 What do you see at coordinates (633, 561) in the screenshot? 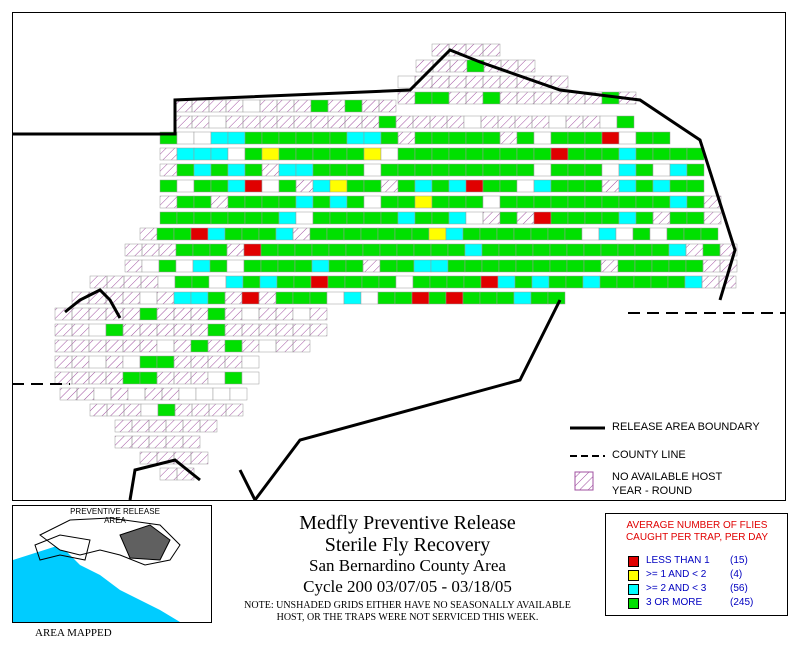
I see `catch-legend-swatch` at bounding box center [633, 561].